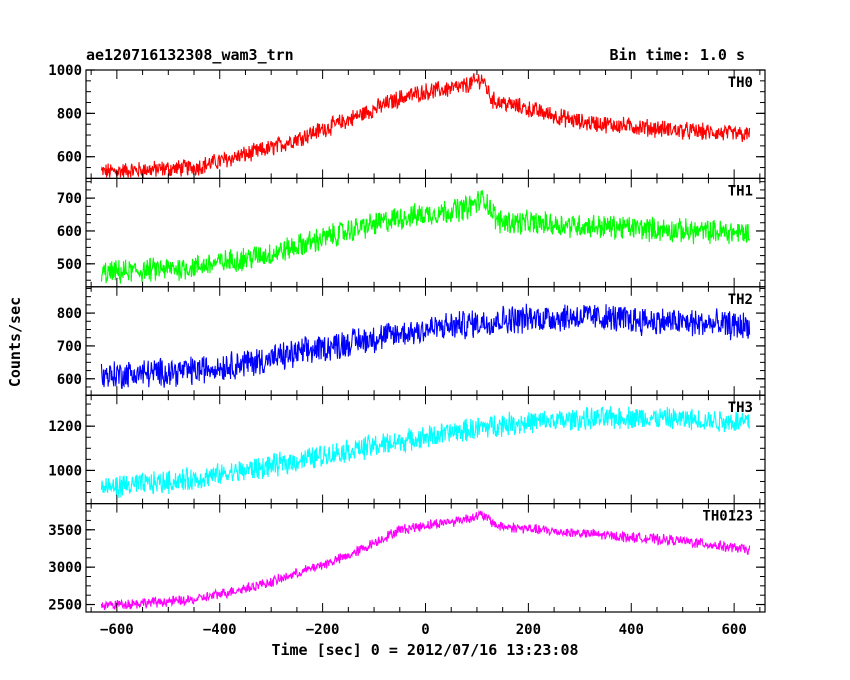  Describe the element at coordinates (65, 531) in the screenshot. I see `y-tick-label: 3500` at that location.